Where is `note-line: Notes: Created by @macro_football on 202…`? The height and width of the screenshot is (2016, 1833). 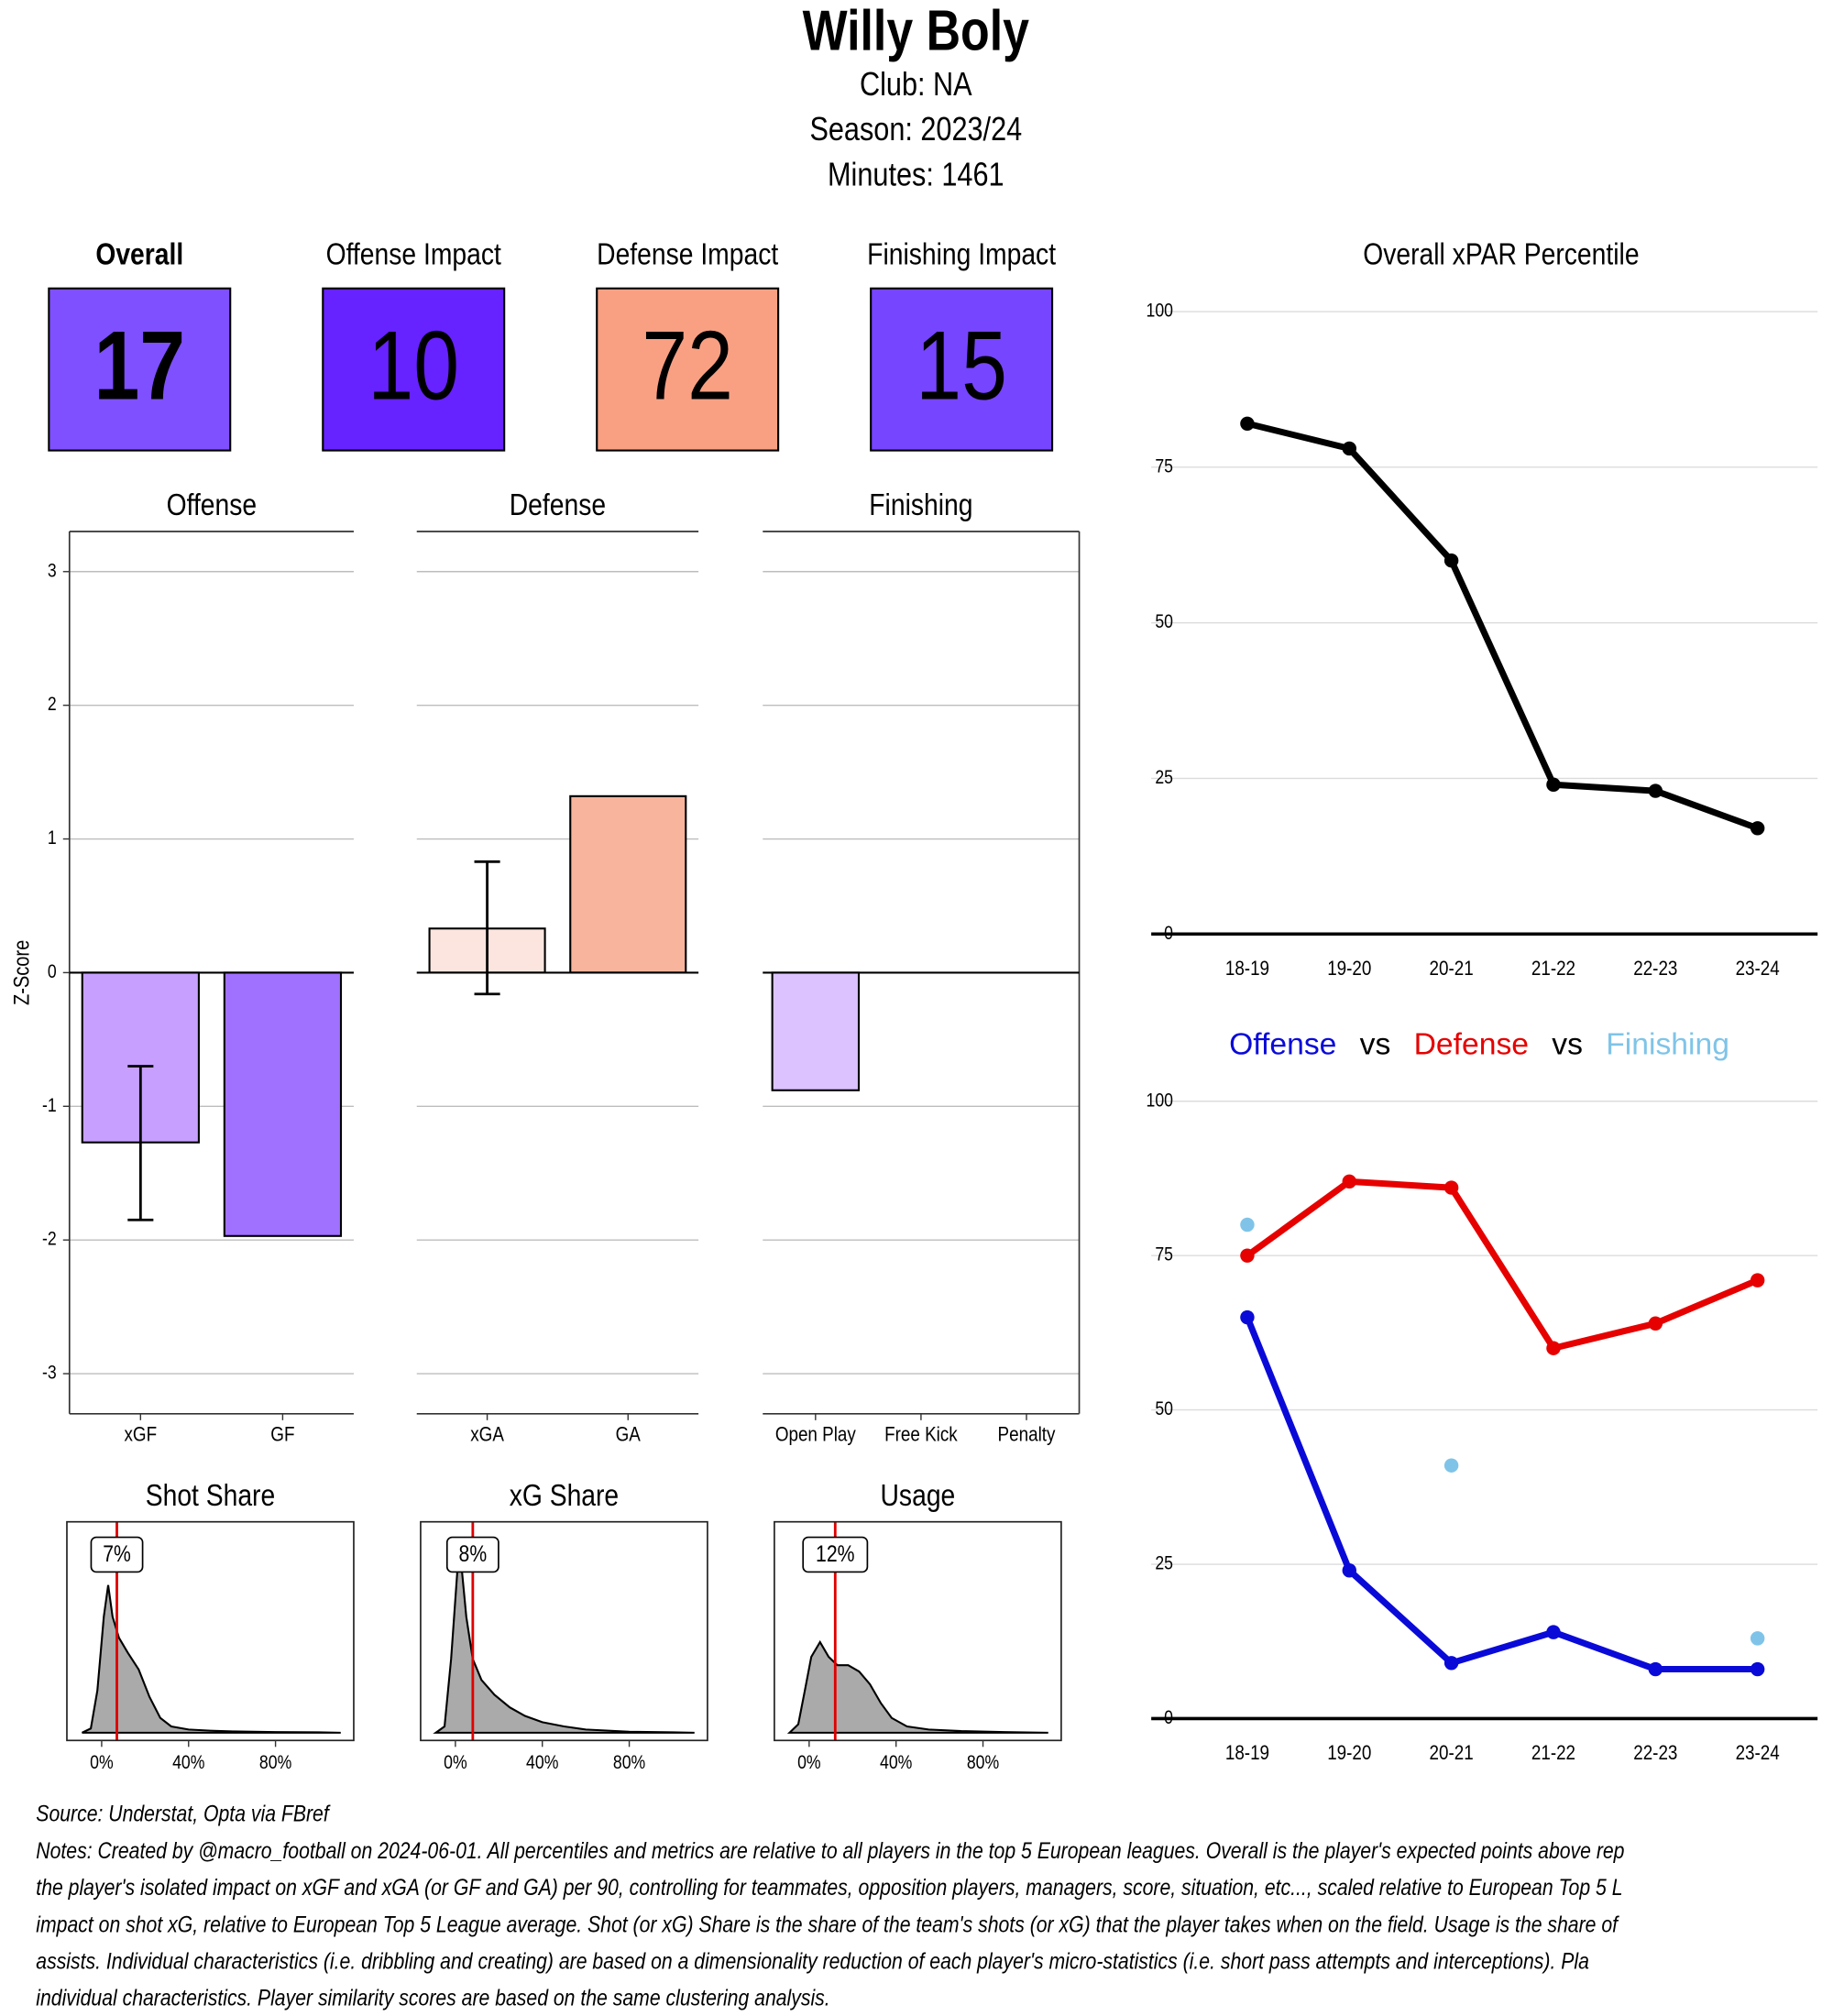
note-line: Notes: Created by @macro_football on 202… is located at coordinates (830, 1851).